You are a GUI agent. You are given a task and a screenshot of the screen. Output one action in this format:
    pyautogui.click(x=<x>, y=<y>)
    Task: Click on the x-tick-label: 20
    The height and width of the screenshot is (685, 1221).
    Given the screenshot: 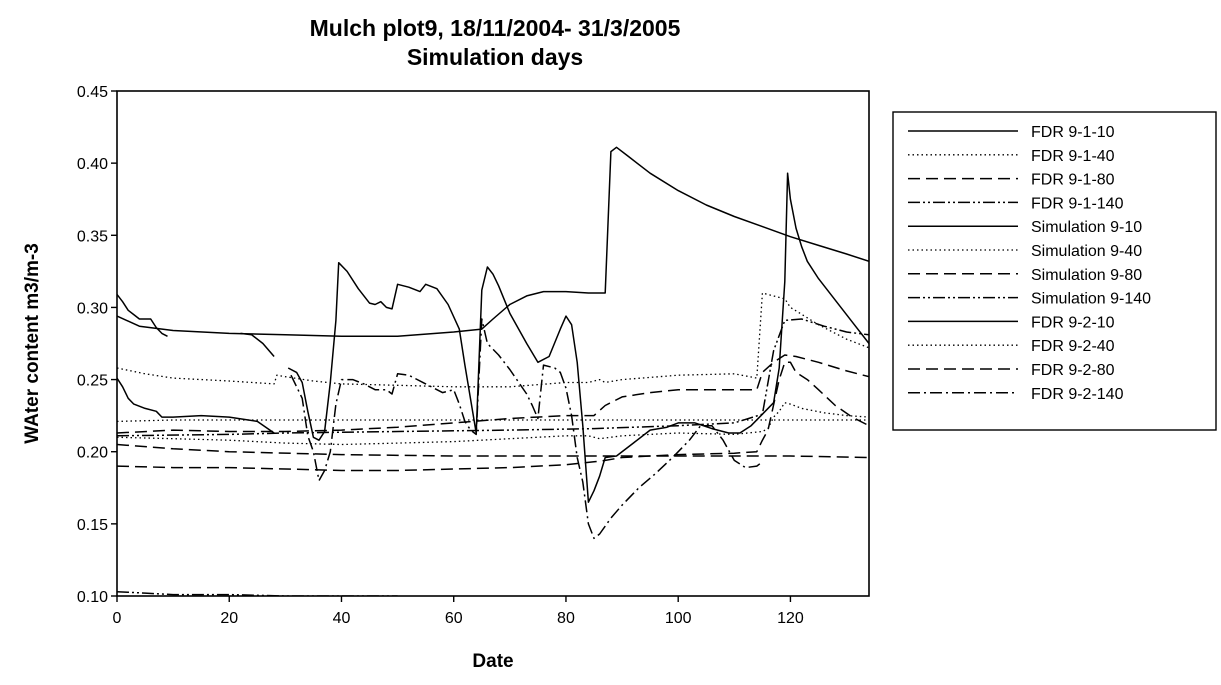 What is the action you would take?
    pyautogui.click(x=229, y=618)
    